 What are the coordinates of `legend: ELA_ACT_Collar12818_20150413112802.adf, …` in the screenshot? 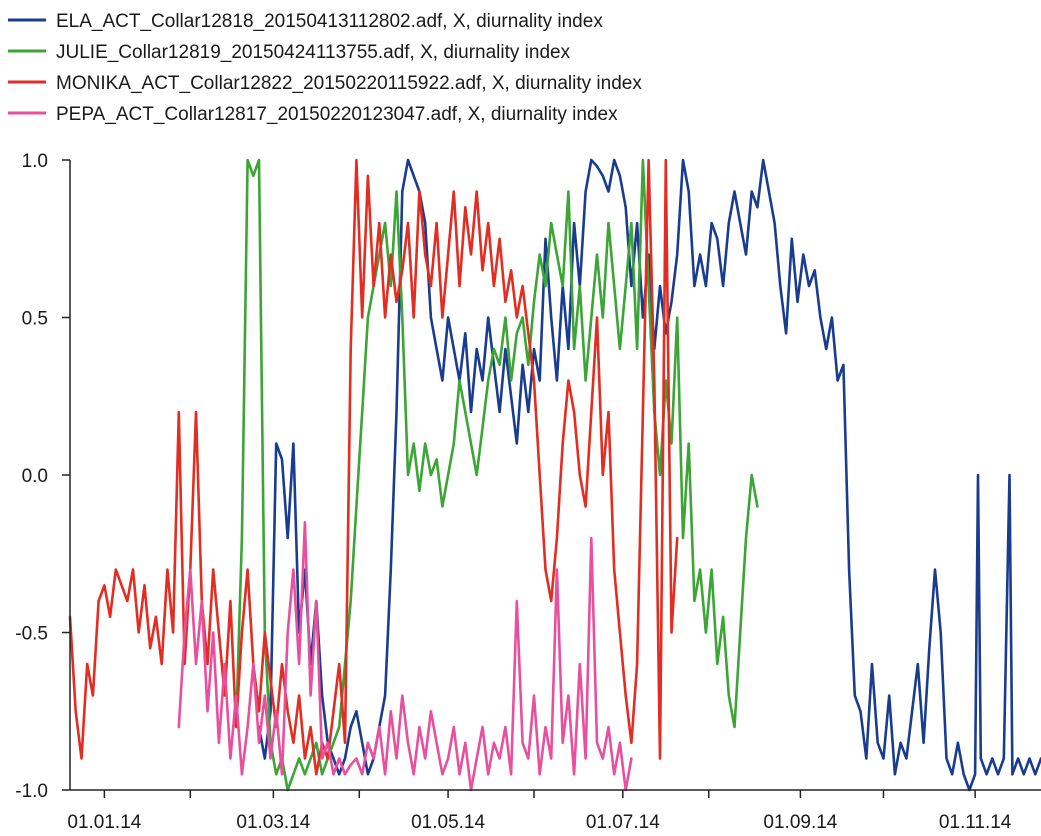 It's located at (325, 68).